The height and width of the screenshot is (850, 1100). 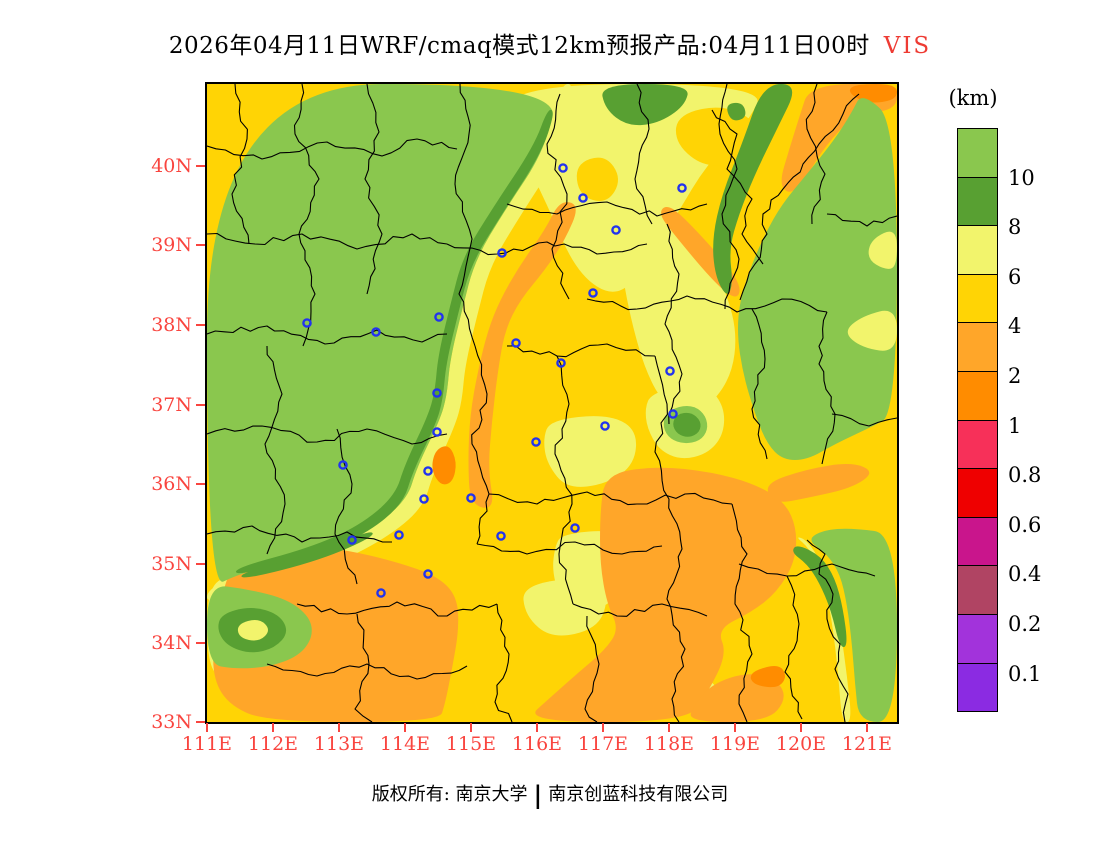 What do you see at coordinates (977, 420) in the screenshot?
I see `colorbar` at bounding box center [977, 420].